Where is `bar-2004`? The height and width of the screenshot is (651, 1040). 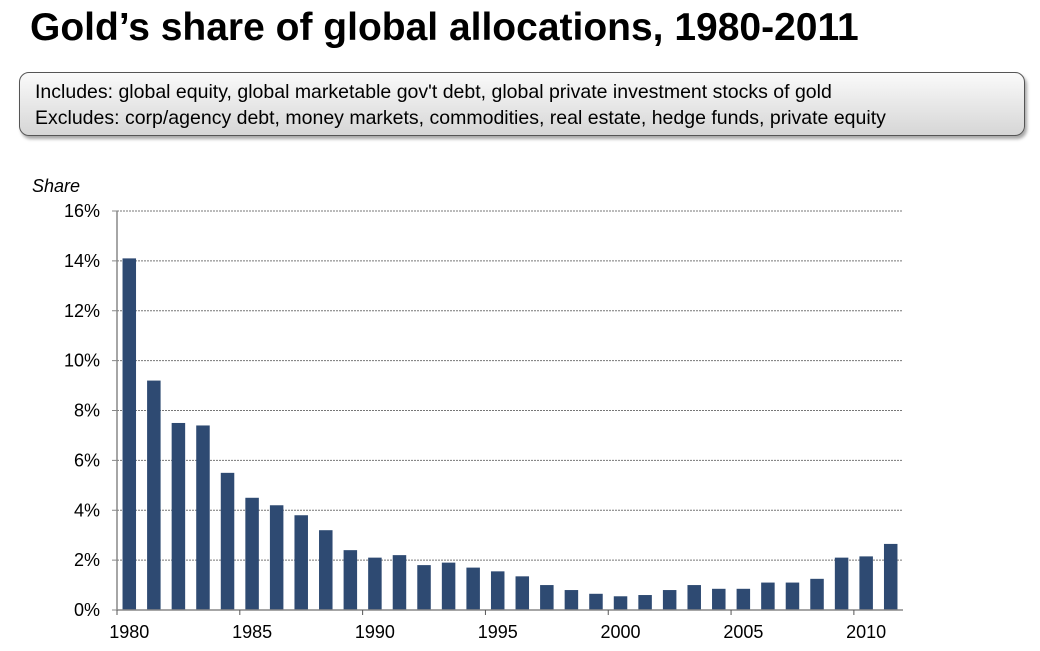
bar-2004 is located at coordinates (719, 599).